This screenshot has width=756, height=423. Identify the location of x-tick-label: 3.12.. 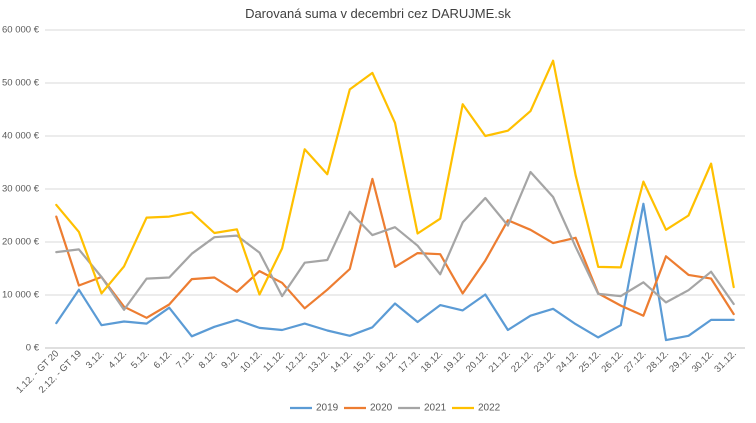
(95, 359).